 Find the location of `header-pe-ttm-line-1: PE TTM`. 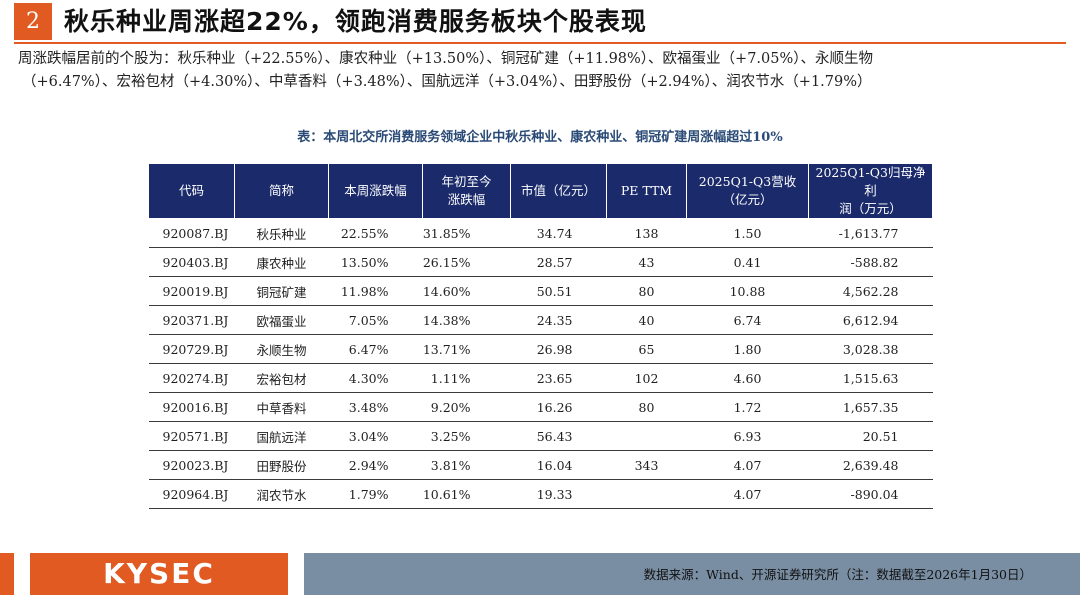

header-pe-ttm-line-1: PE TTM is located at coordinates (646, 190).